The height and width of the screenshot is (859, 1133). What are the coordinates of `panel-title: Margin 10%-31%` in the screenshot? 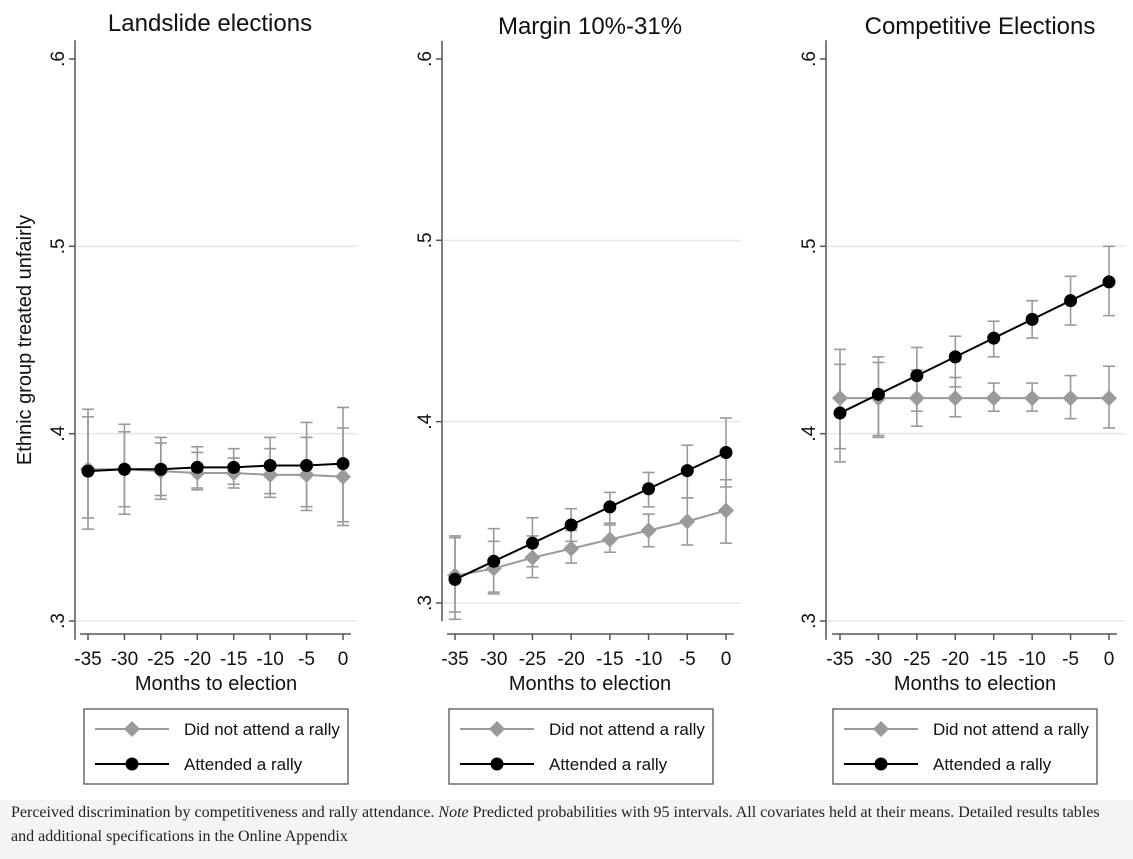 It's located at (590, 26).